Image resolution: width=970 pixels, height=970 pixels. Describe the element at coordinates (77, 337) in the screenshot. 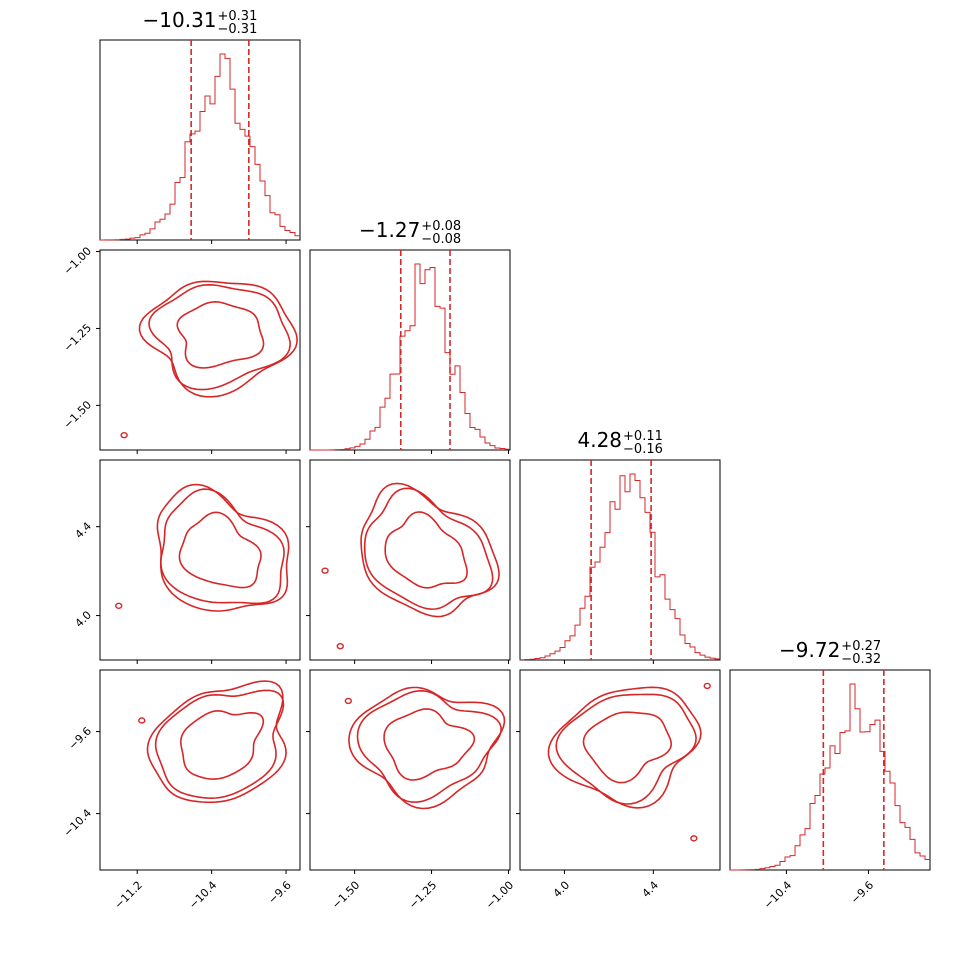

I see `y-tick-label: −1.25` at that location.